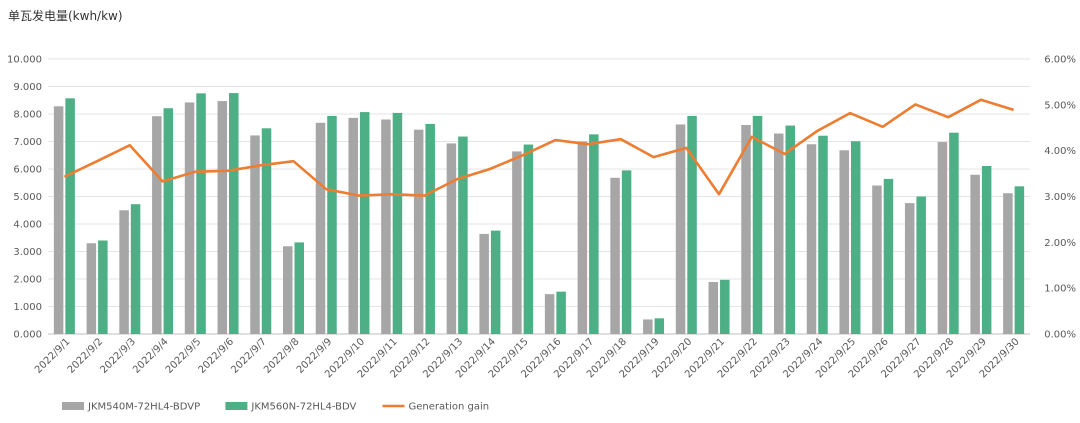 Image resolution: width=1080 pixels, height=423 pixels. Describe the element at coordinates (303, 407) in the screenshot. I see `legend-label: JKM560N-72HL4-BDV` at that location.